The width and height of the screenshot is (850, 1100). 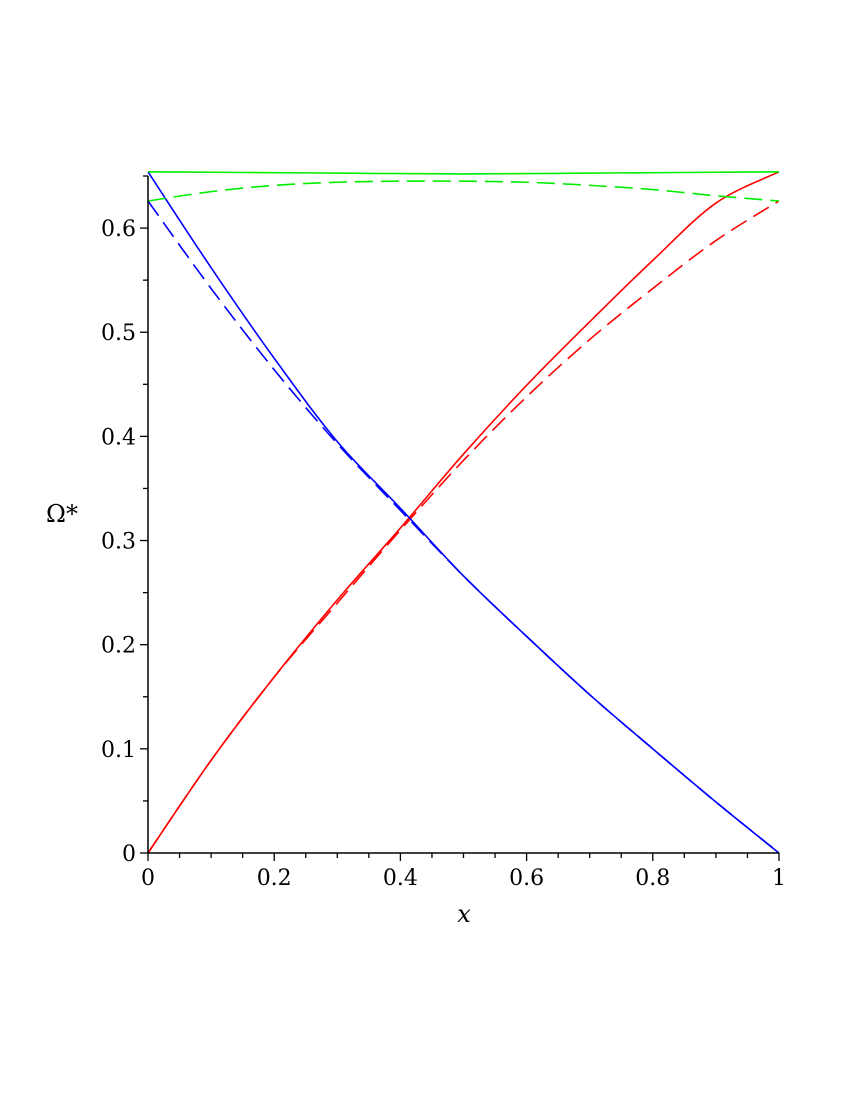 What do you see at coordinates (62, 514) in the screenshot?
I see `y-axis-label: Ω*` at bounding box center [62, 514].